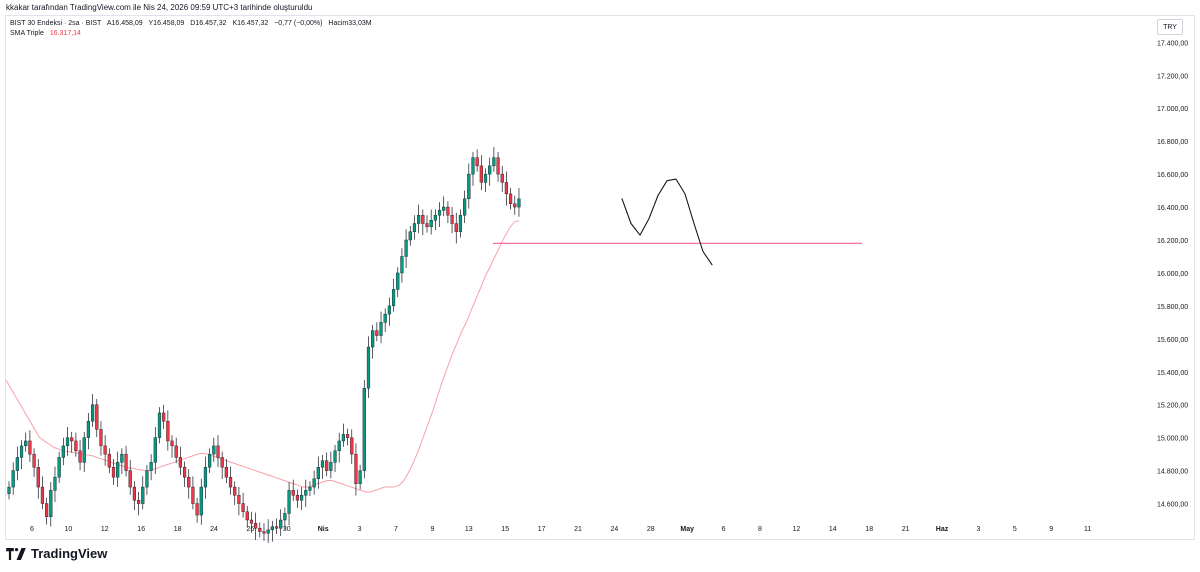  What do you see at coordinates (208, 23) in the screenshot?
I see `ohlc-low: D16.457,32` at bounding box center [208, 23].